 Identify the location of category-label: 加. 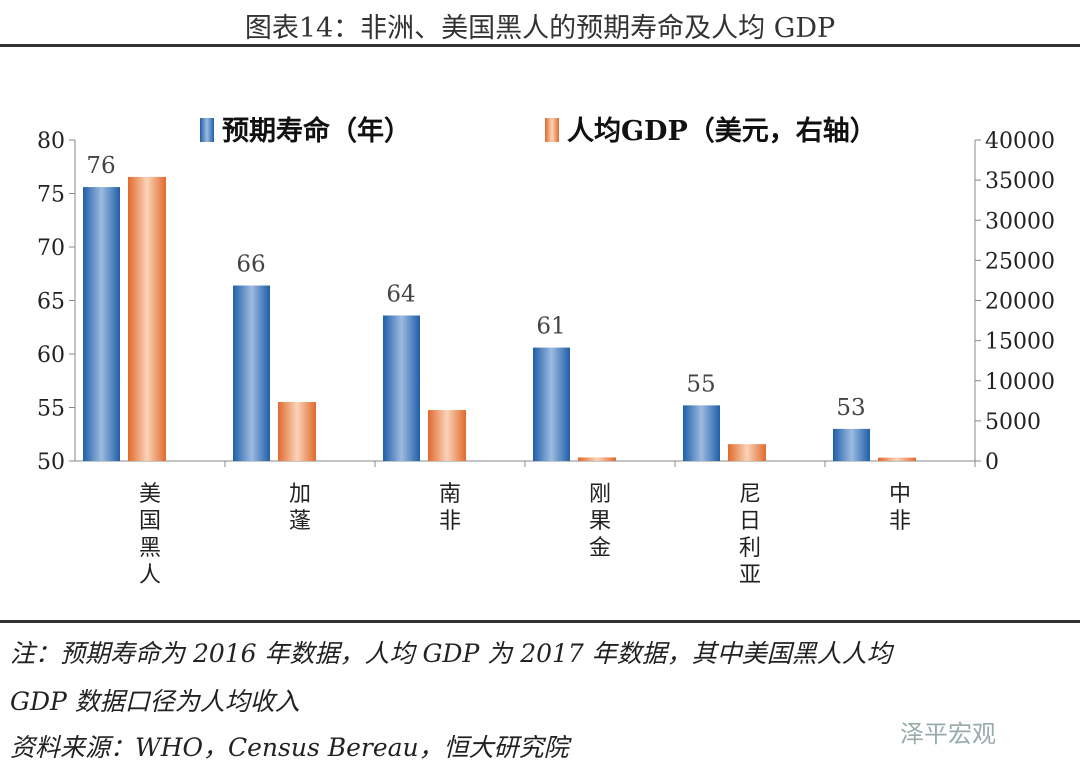
(300, 494).